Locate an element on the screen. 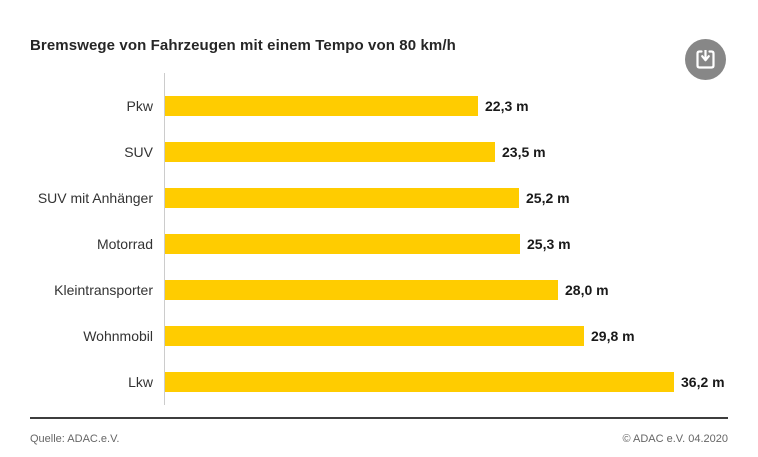  chart-row: Pkw 22,3 m is located at coordinates (389, 106).